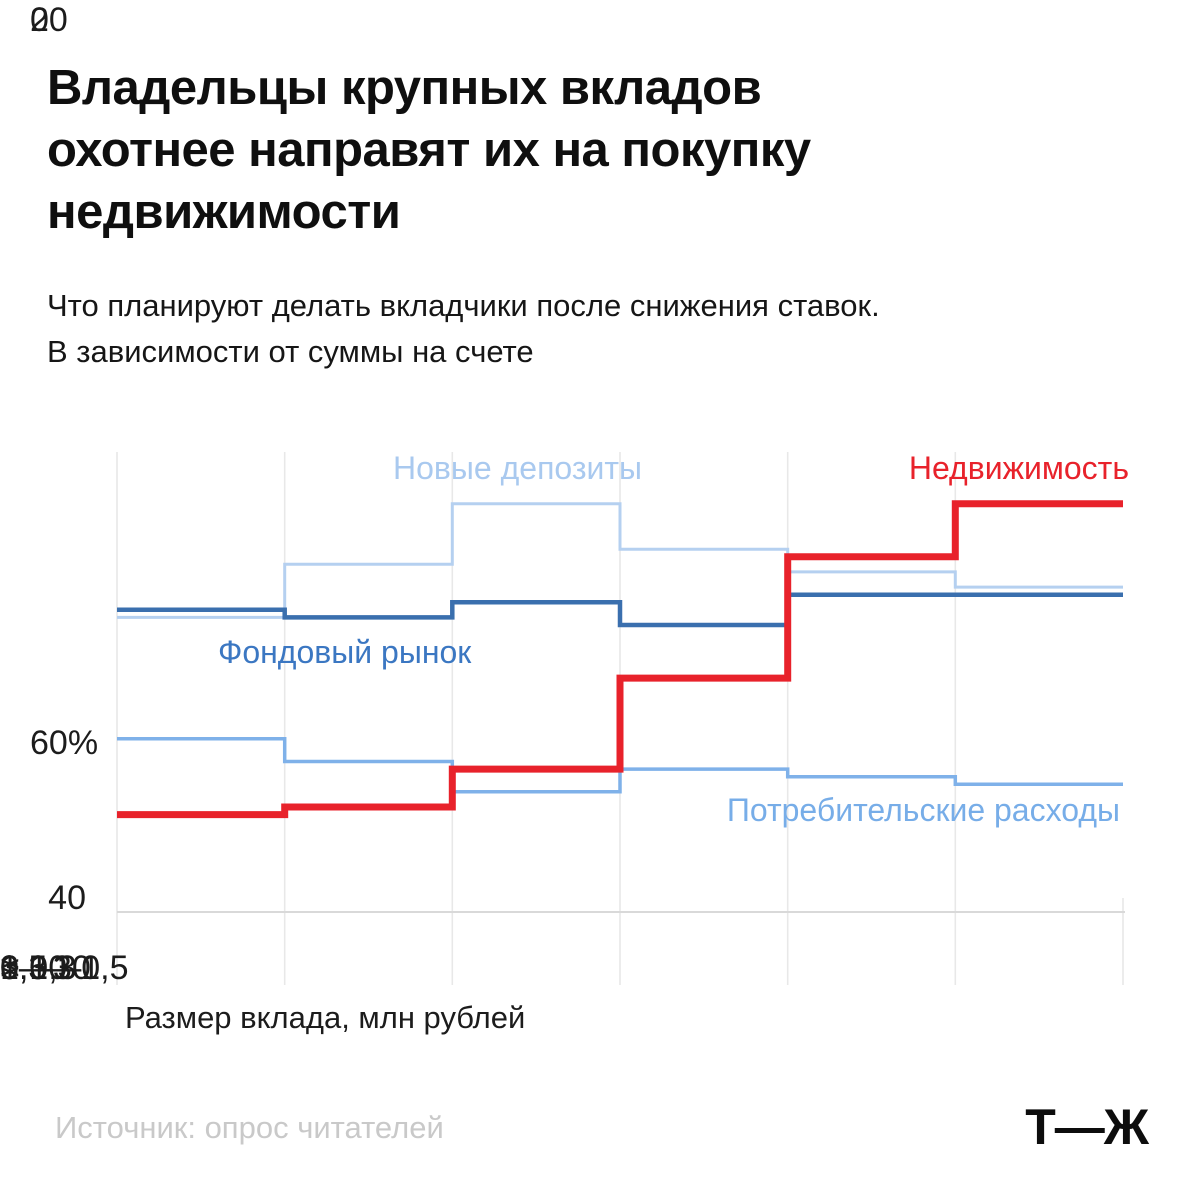 The height and width of the screenshot is (1200, 1200). I want to click on series-label-new-deposits: Новые депозиты, so click(518, 468).